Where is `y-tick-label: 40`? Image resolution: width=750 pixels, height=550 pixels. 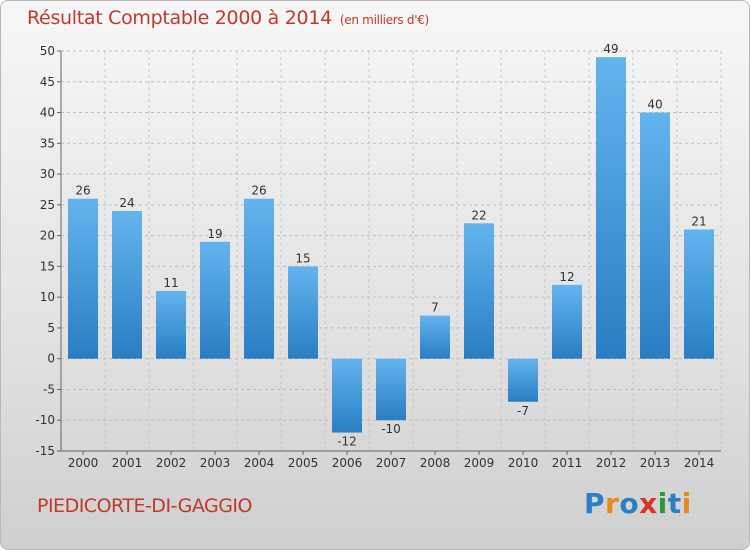
y-tick-label: 40 is located at coordinates (47, 113).